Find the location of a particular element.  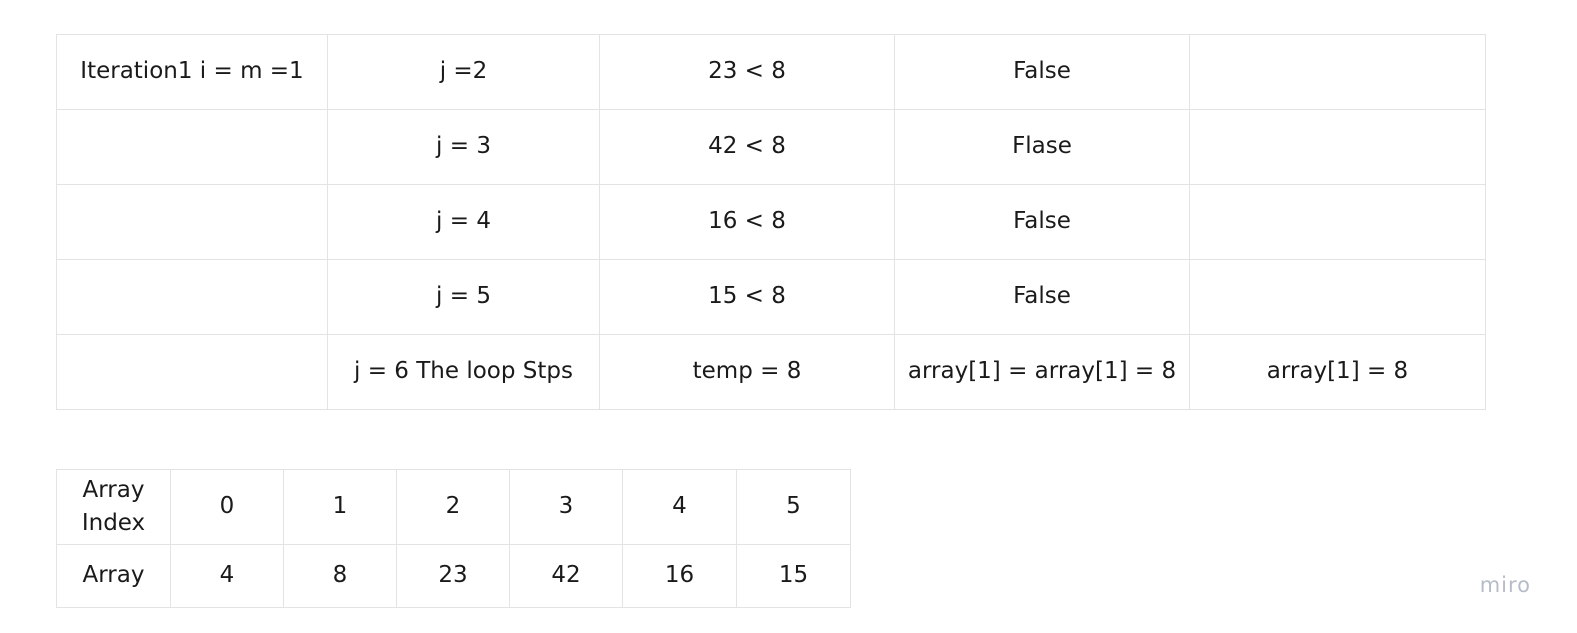

trace-cell: 15 < 8 is located at coordinates (747, 297).